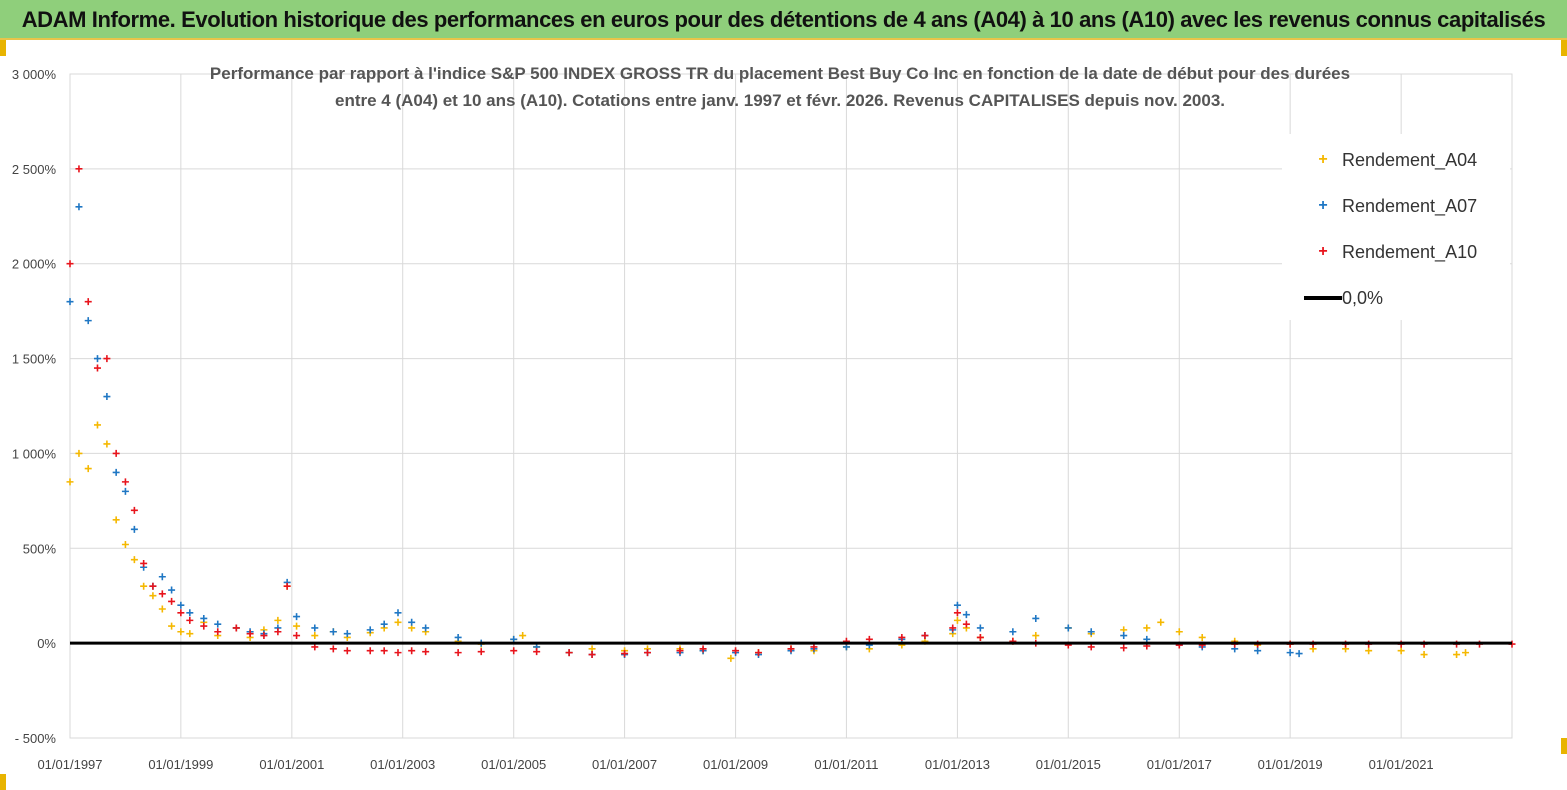 This screenshot has width=1567, height=790. Describe the element at coordinates (34, 453) in the screenshot. I see `y-tick-label: 1 000%` at that location.